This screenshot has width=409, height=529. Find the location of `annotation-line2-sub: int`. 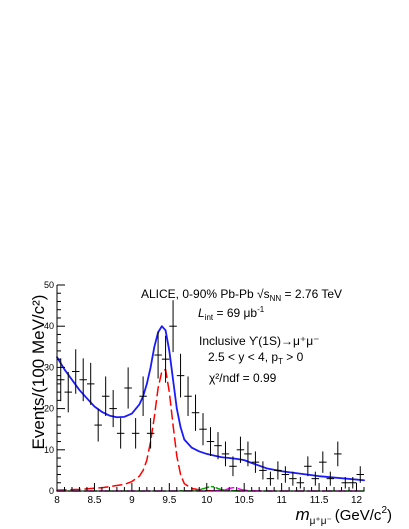

annotation-line2-sub: int is located at coordinates (209, 317).